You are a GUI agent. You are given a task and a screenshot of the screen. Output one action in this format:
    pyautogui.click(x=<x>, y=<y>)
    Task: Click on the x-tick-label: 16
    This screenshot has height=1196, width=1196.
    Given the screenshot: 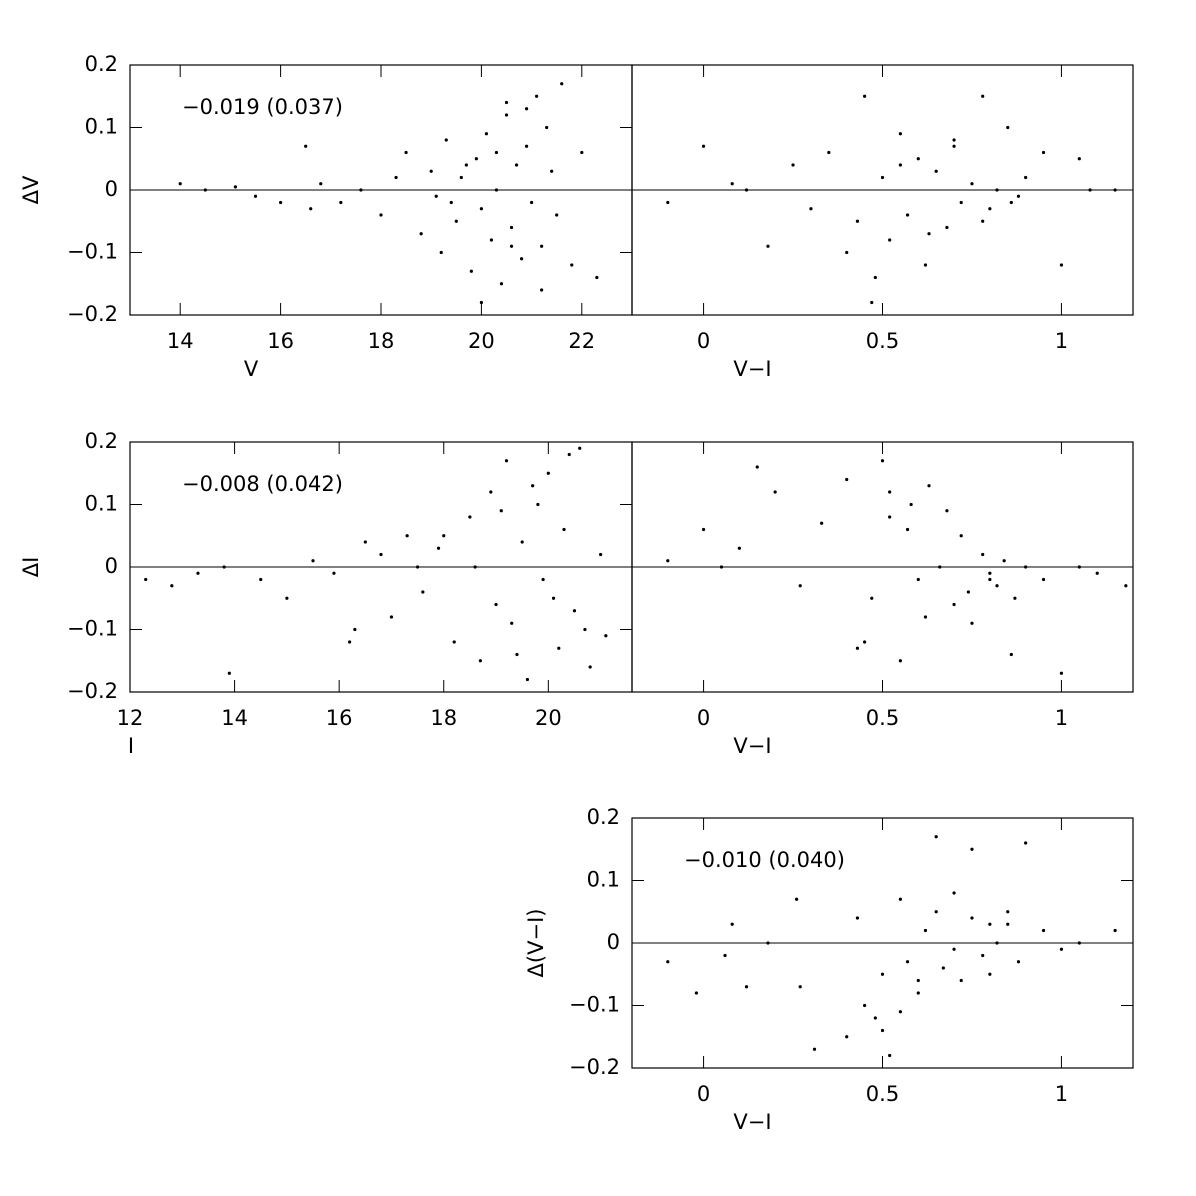 What is the action you would take?
    pyautogui.click(x=339, y=718)
    